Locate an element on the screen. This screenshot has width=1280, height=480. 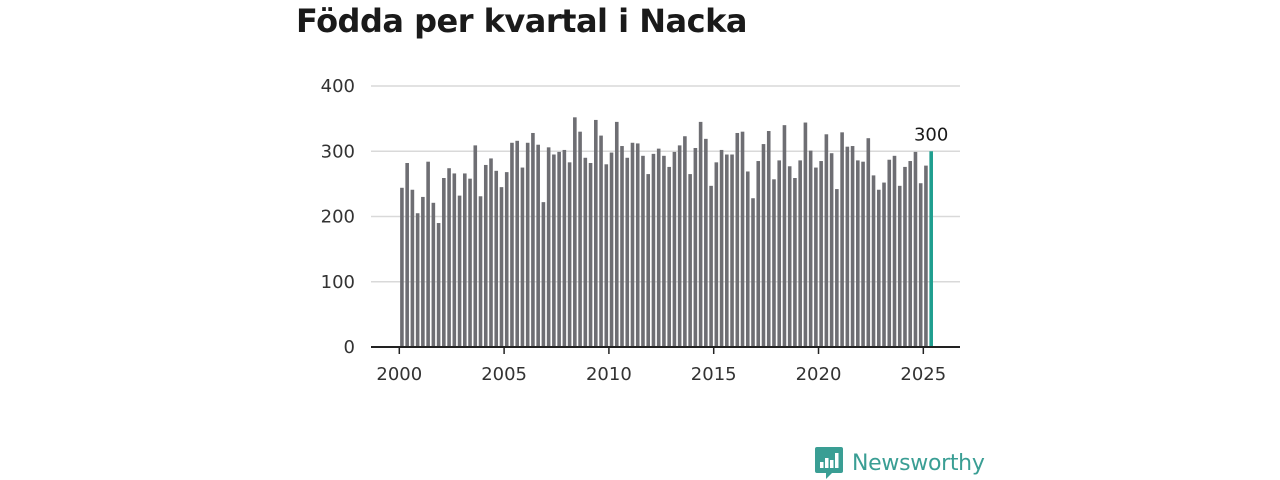
x-tick-label: 2025 is located at coordinates (923, 374).